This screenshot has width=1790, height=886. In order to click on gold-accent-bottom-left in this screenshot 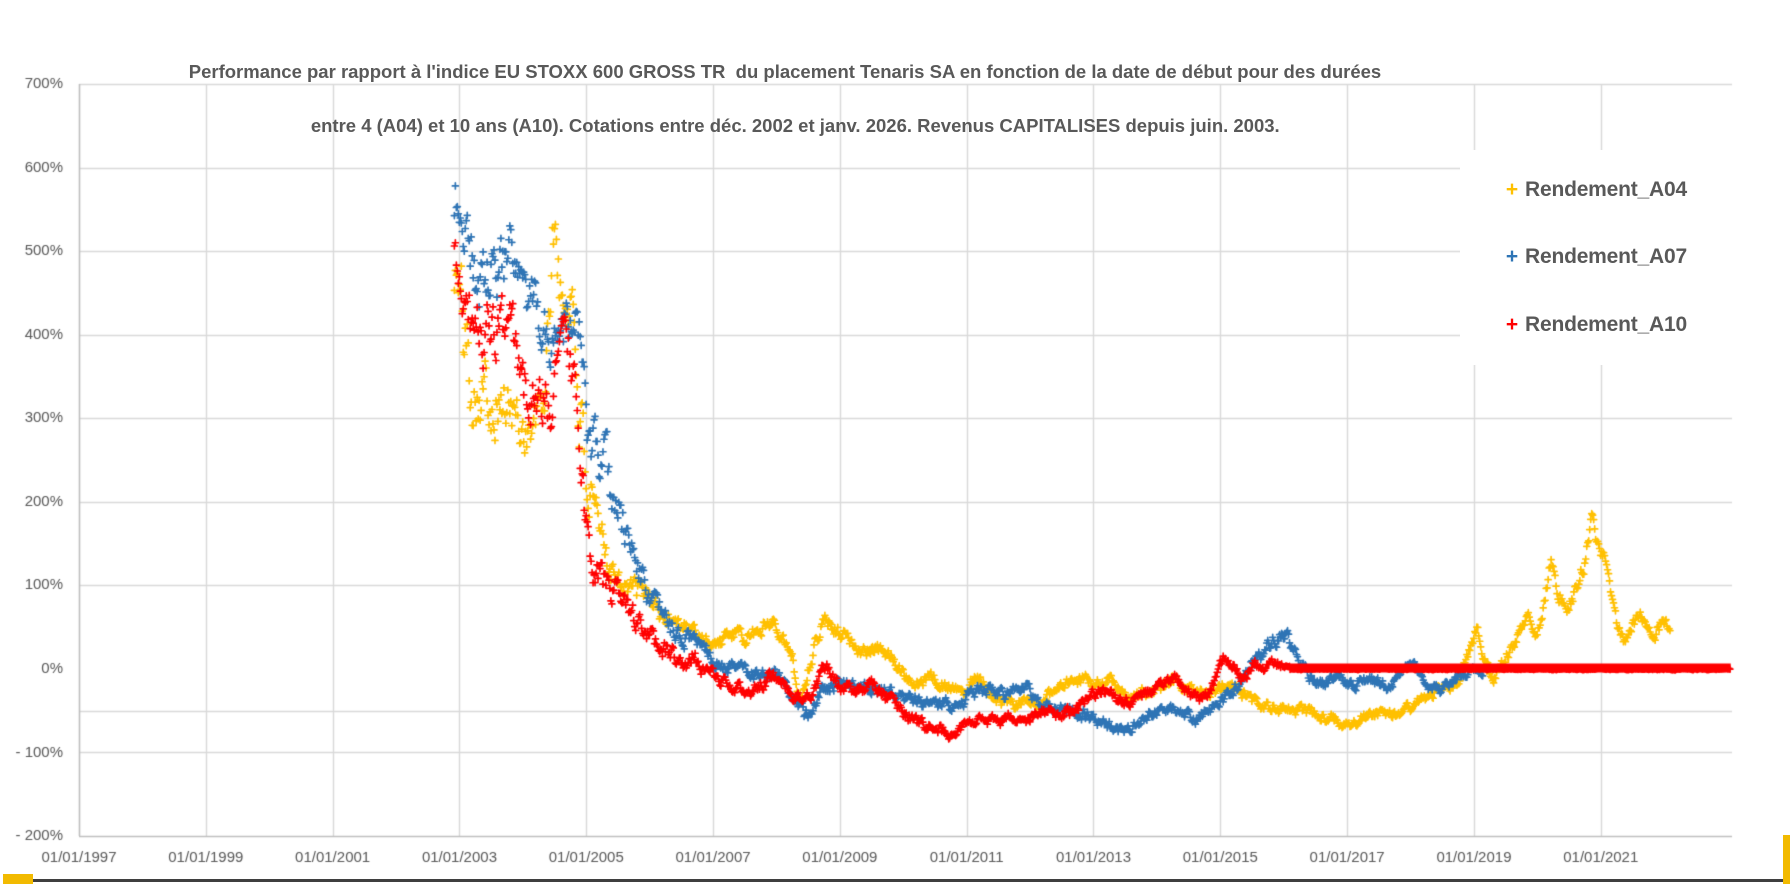, I will do `click(18, 879)`.